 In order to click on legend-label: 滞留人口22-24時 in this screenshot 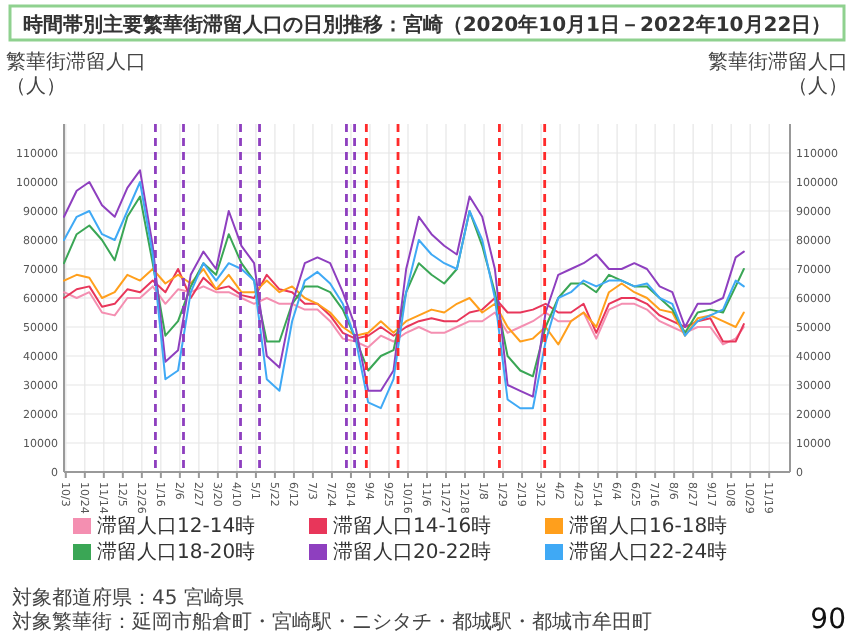, I will do `click(648, 552)`.